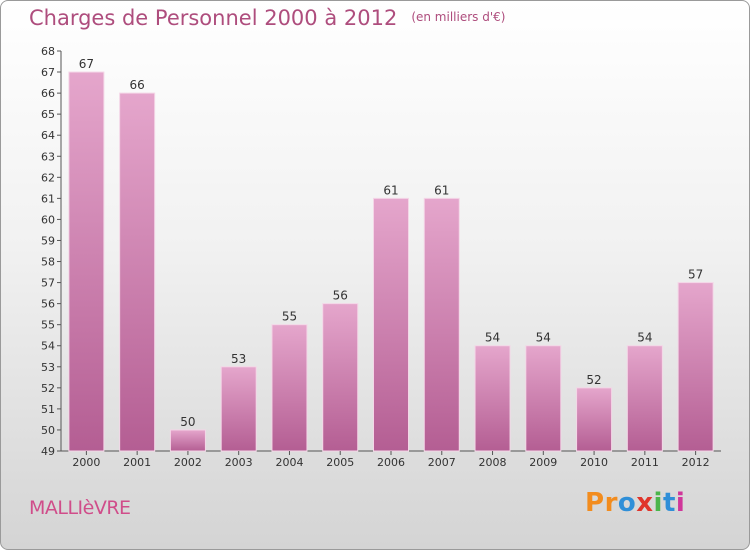 This screenshot has width=750, height=550. What do you see at coordinates (48, 156) in the screenshot?
I see `y-tick-label: 63` at bounding box center [48, 156].